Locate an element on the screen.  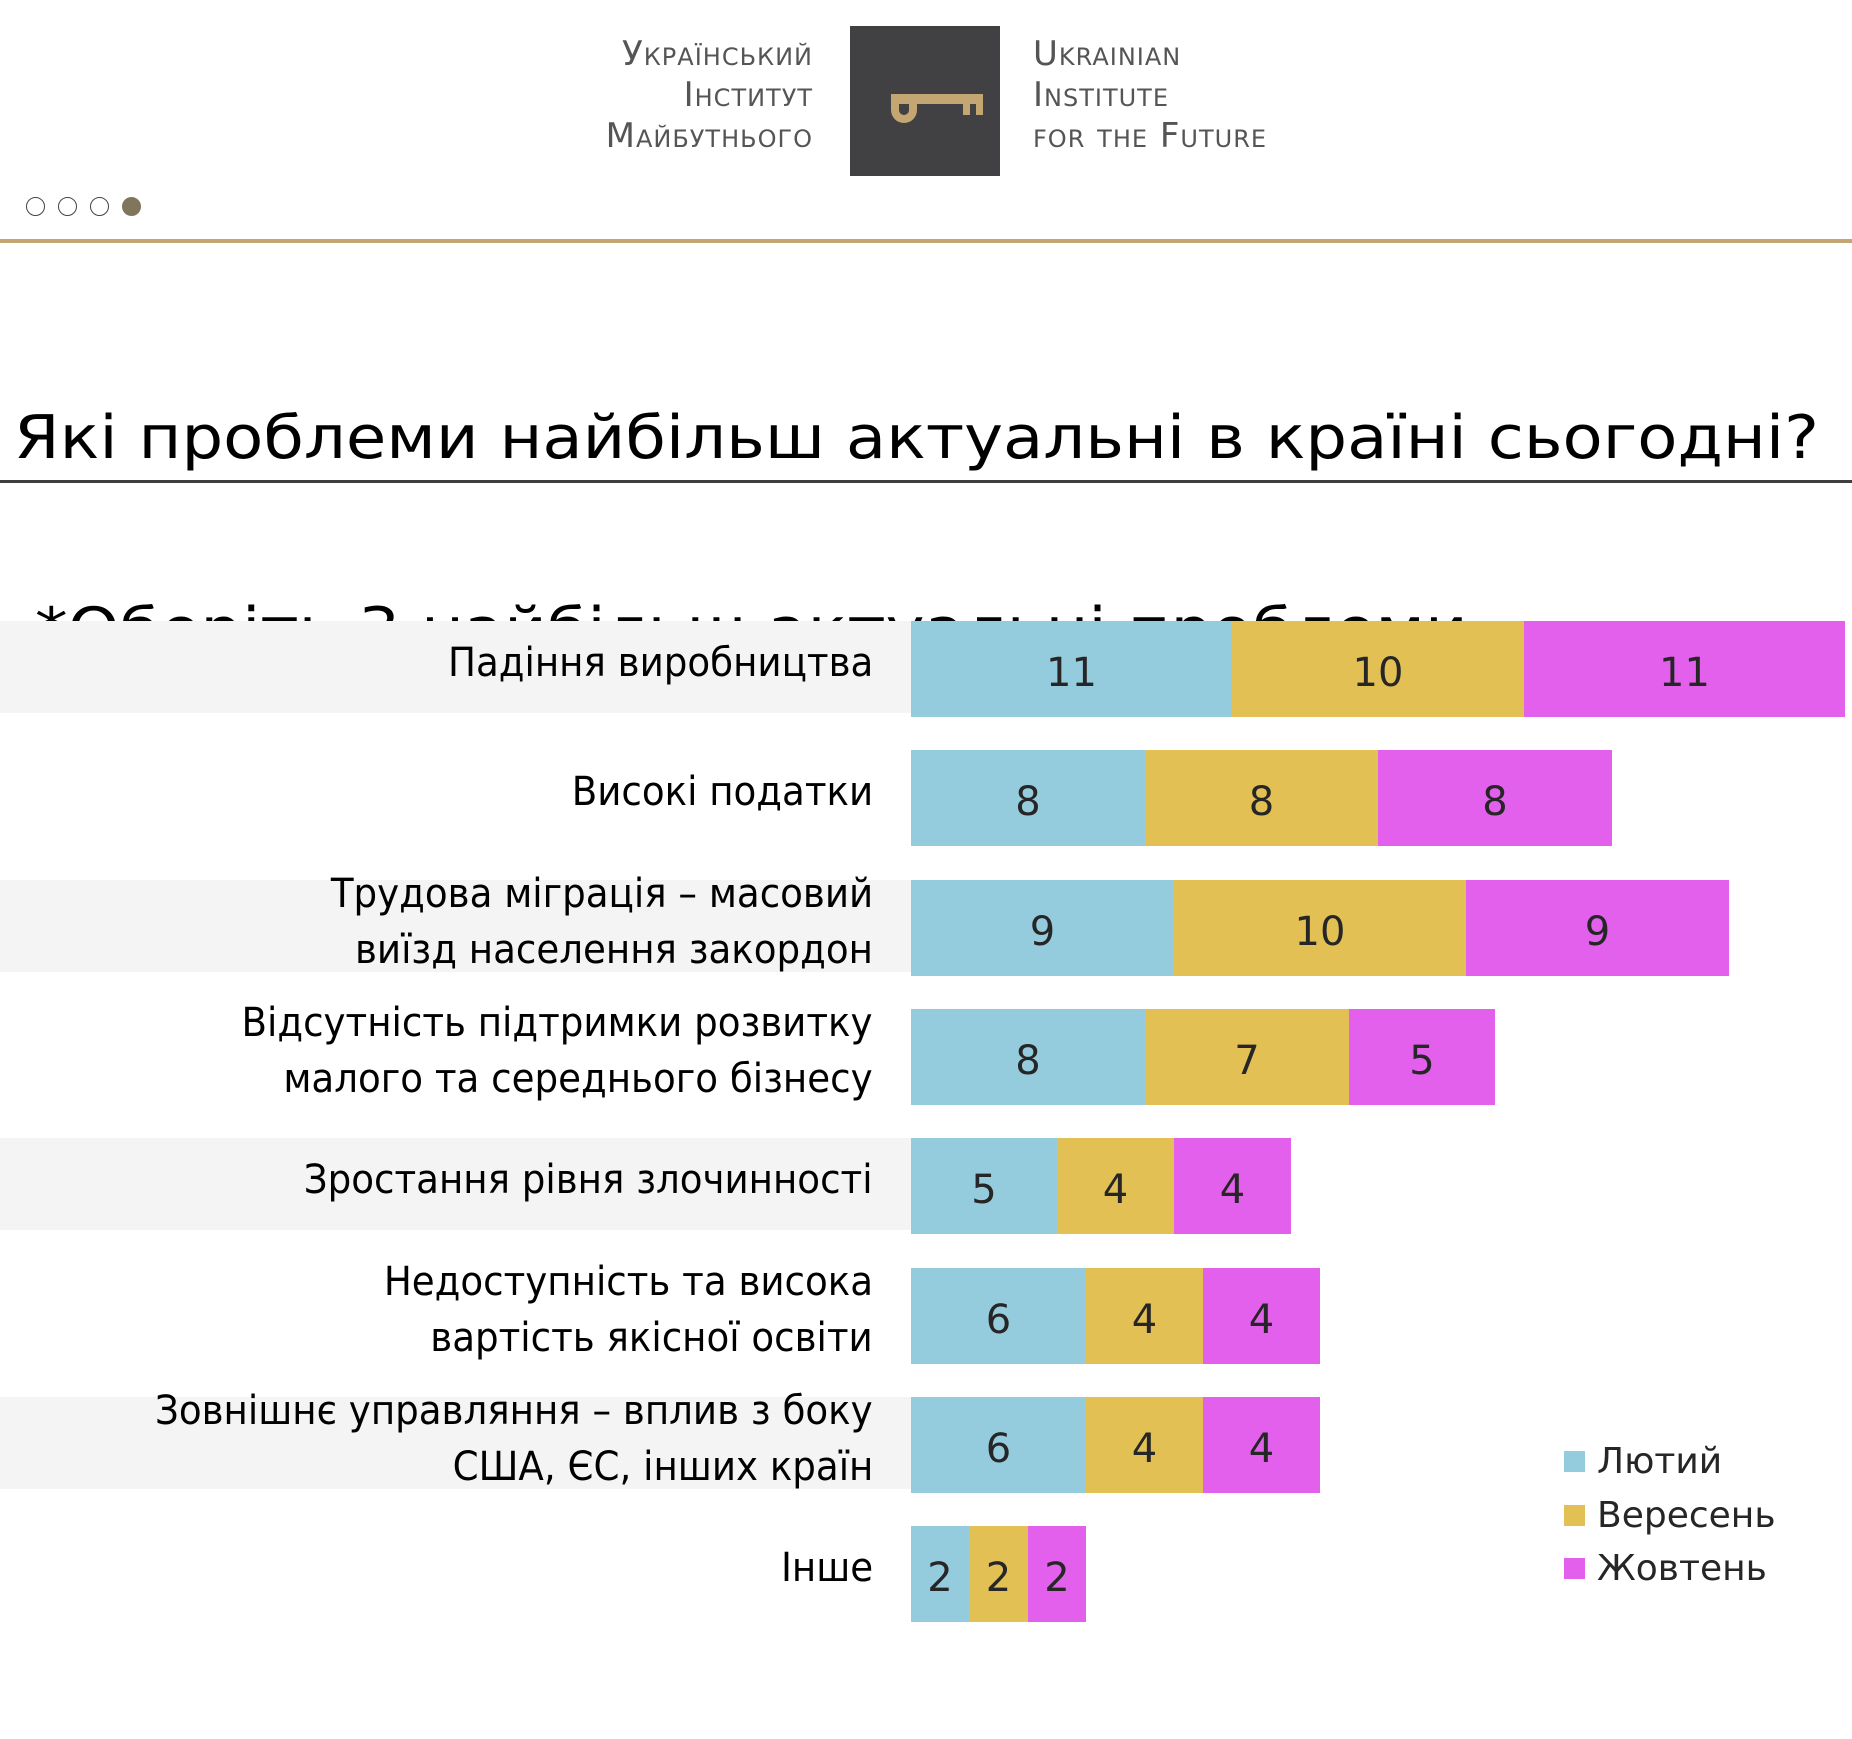
bar-segment-Лютий: 5 is located at coordinates (984, 1186).